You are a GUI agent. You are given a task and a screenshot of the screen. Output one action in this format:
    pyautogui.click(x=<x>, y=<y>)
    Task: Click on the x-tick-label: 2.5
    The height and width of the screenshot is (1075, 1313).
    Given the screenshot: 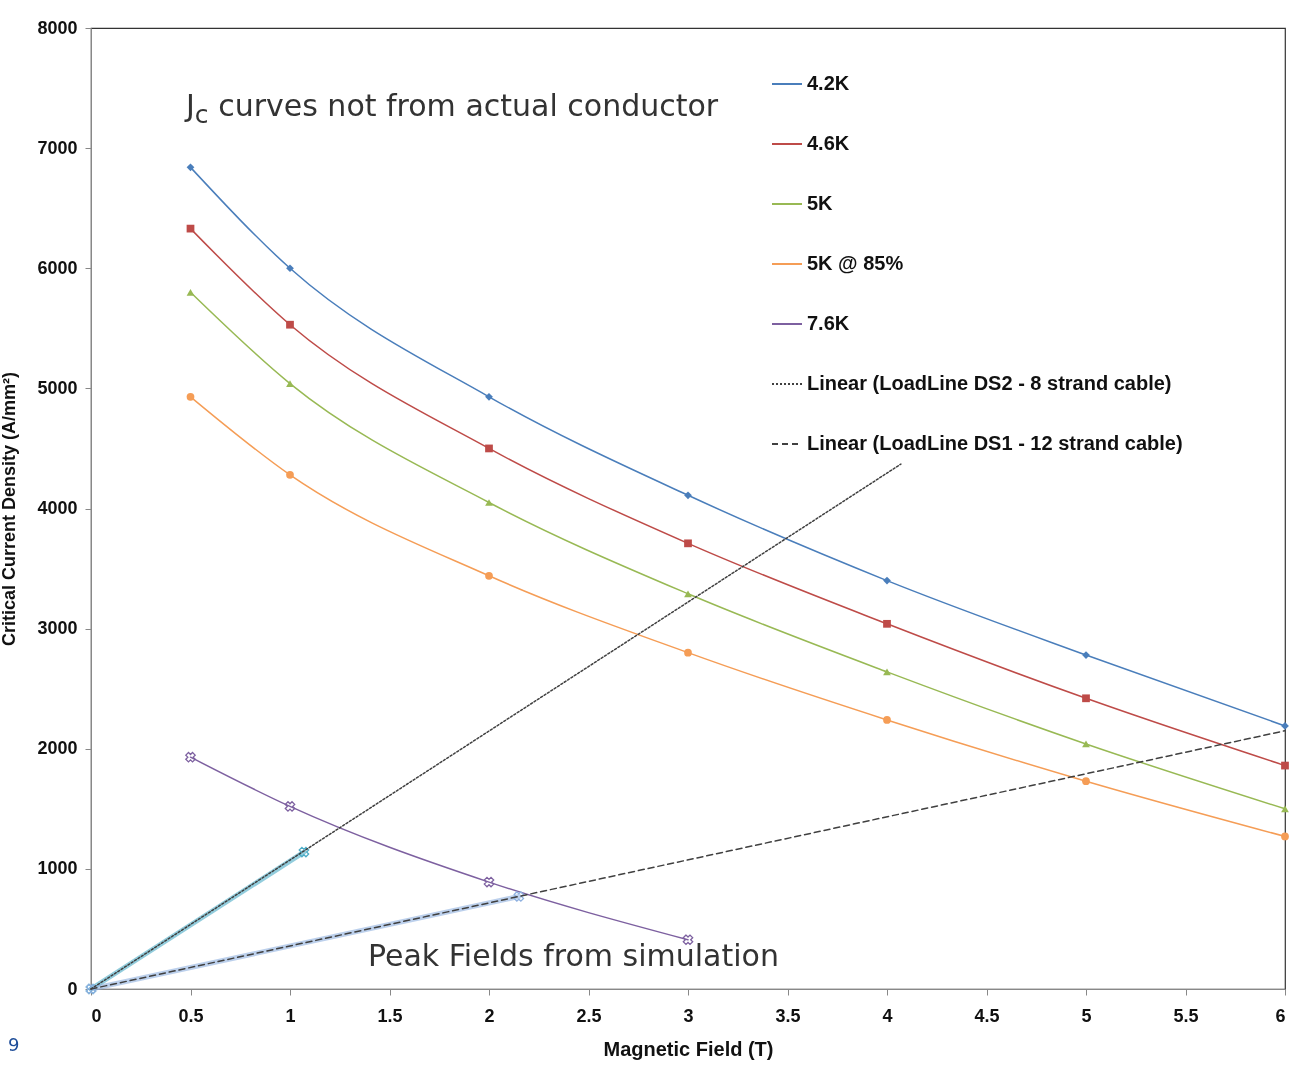 What is the action you would take?
    pyautogui.click(x=589, y=1015)
    